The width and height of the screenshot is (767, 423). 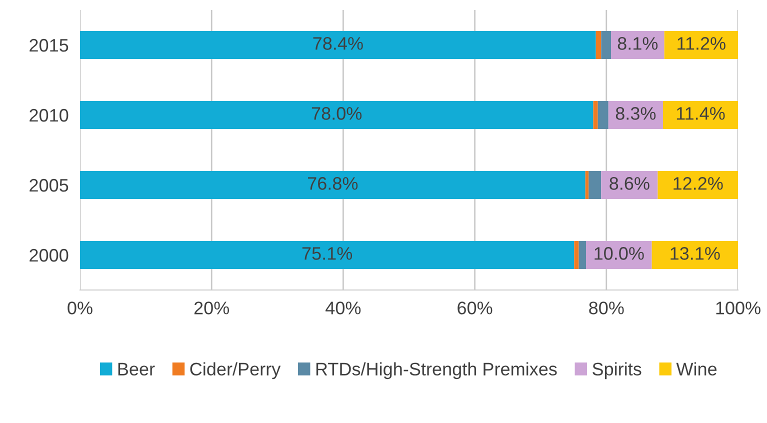 I want to click on x-tick-label: 20%, so click(x=212, y=308).